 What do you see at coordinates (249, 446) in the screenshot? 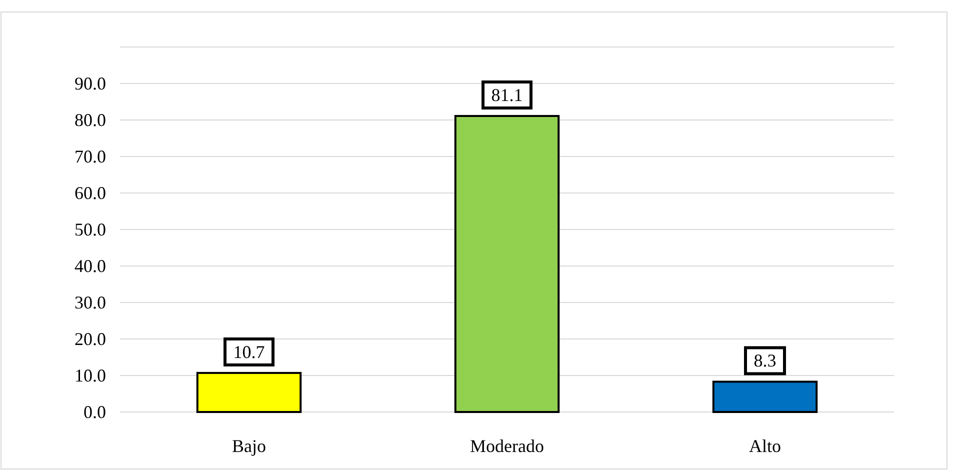
I see `x-tick-label: Bajo` at bounding box center [249, 446].